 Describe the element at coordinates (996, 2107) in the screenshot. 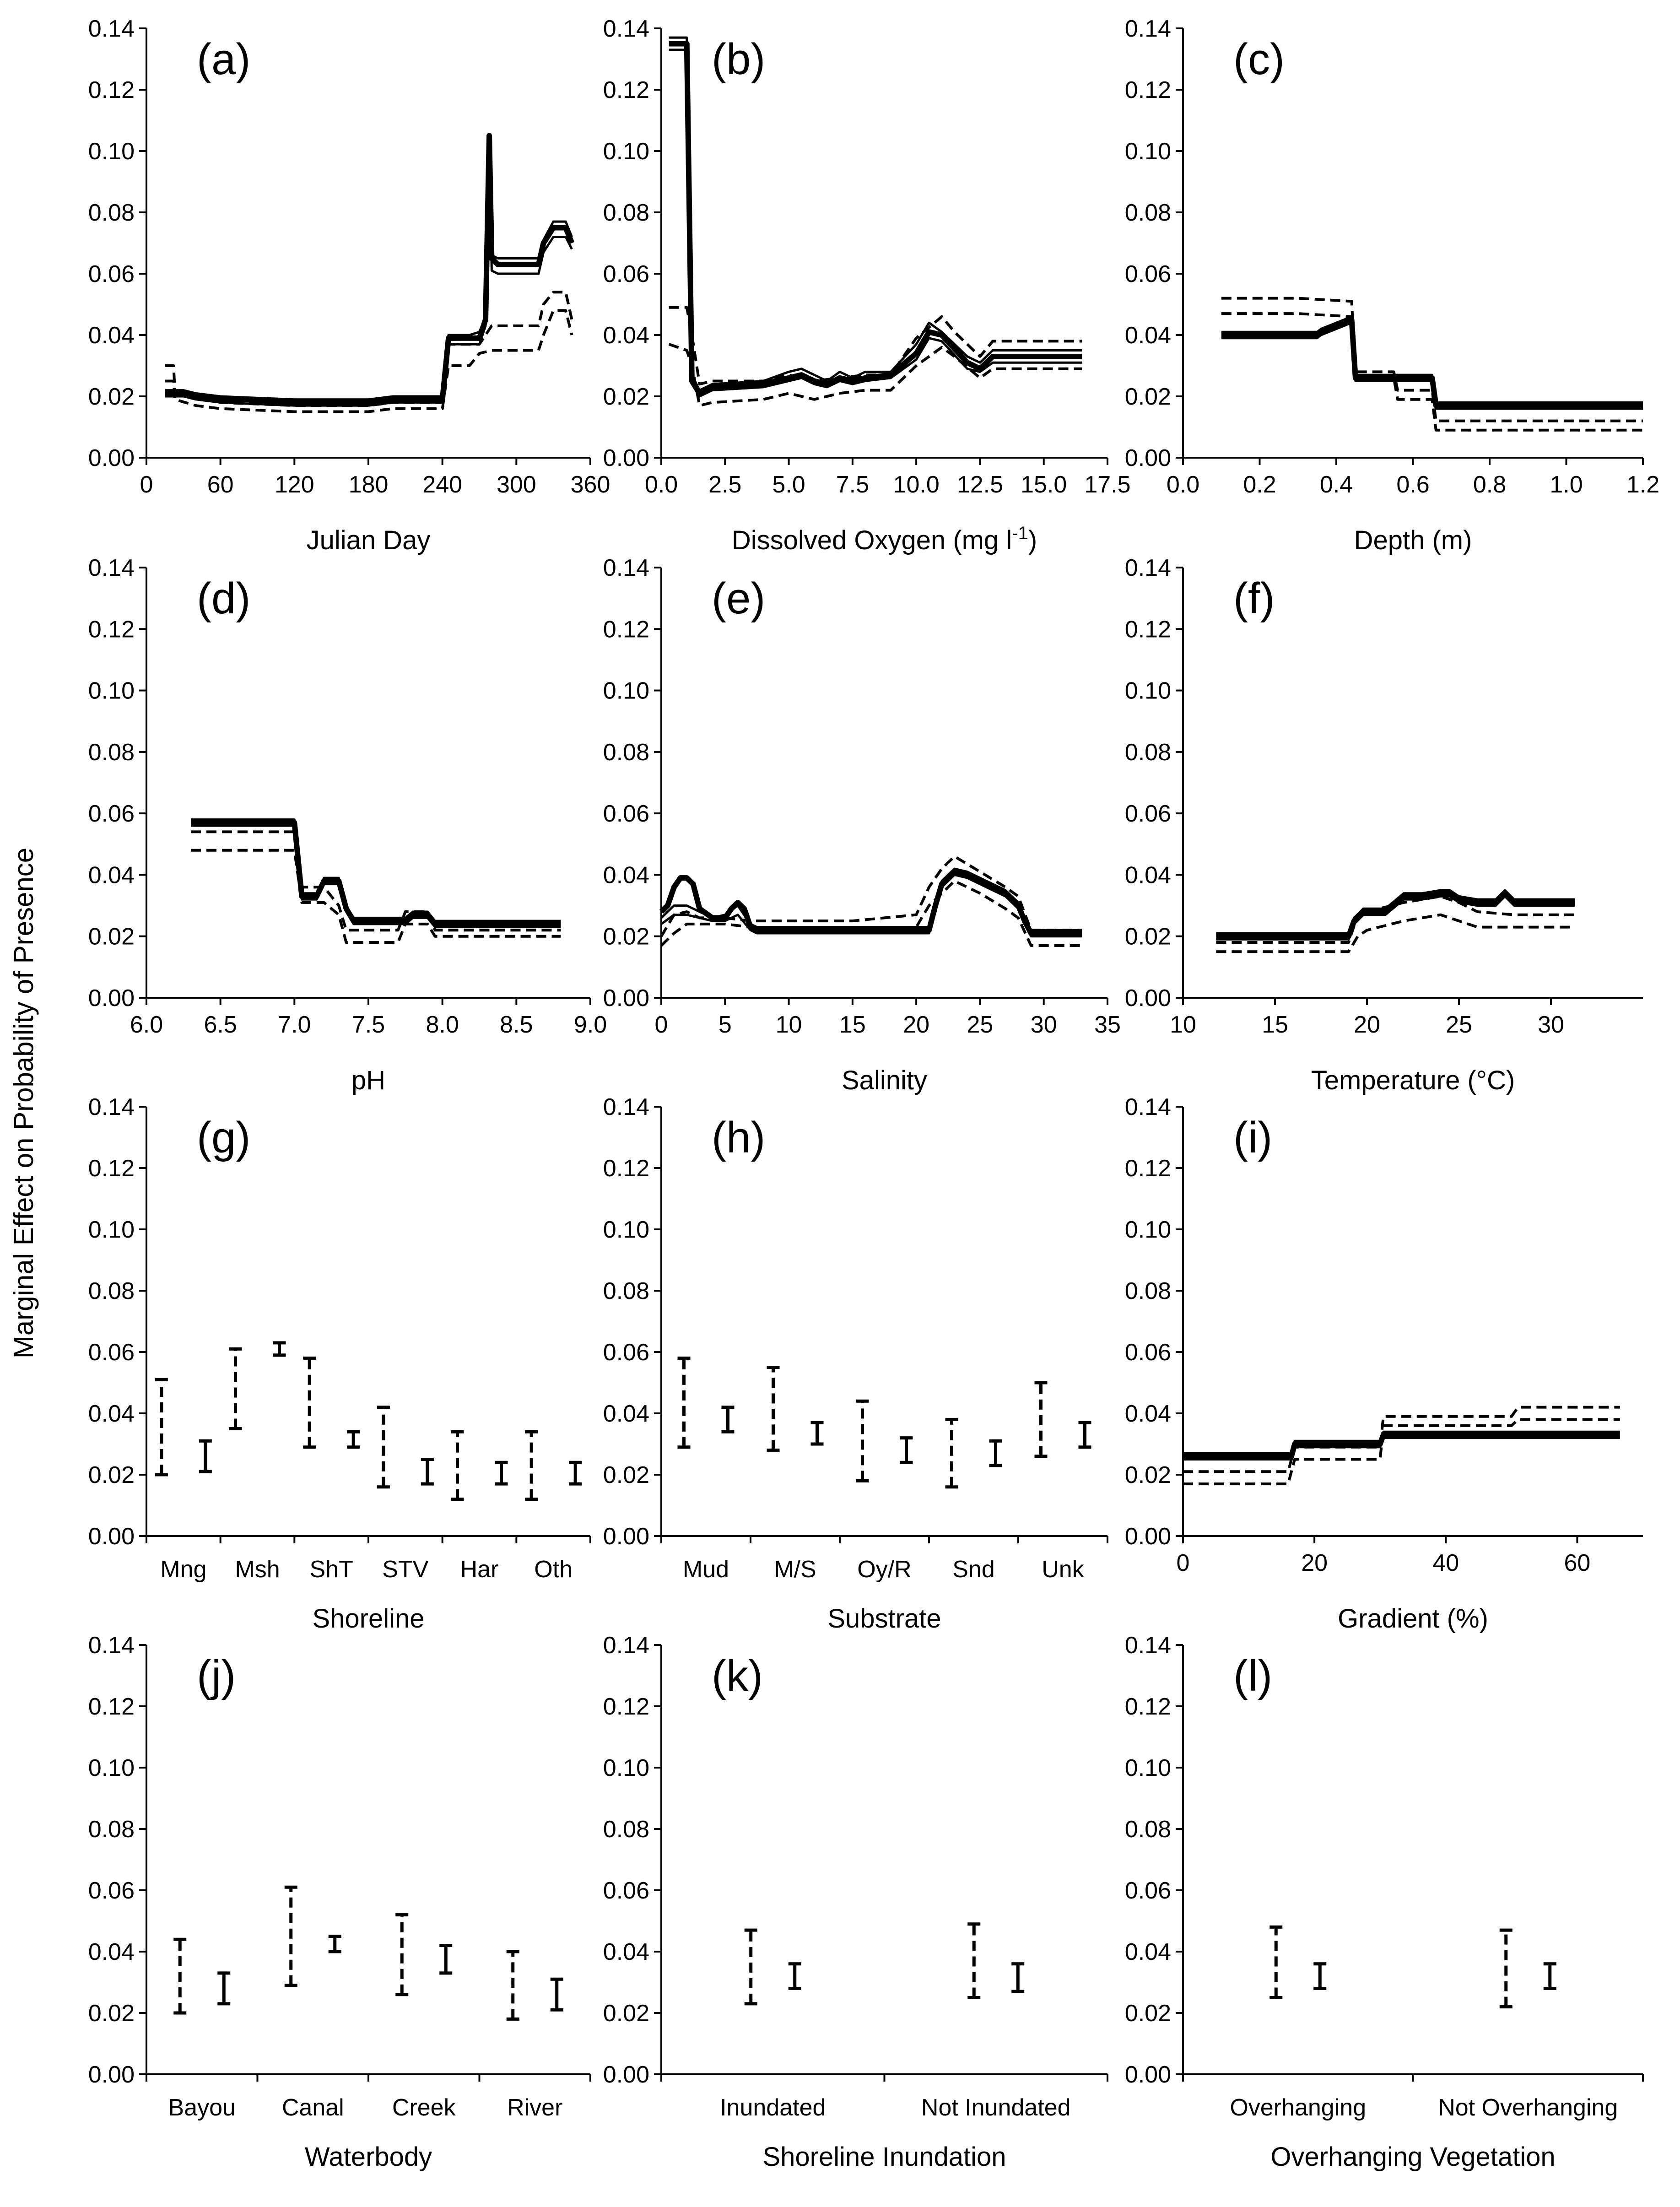

I see `x-tick-label: Not Inundated` at that location.